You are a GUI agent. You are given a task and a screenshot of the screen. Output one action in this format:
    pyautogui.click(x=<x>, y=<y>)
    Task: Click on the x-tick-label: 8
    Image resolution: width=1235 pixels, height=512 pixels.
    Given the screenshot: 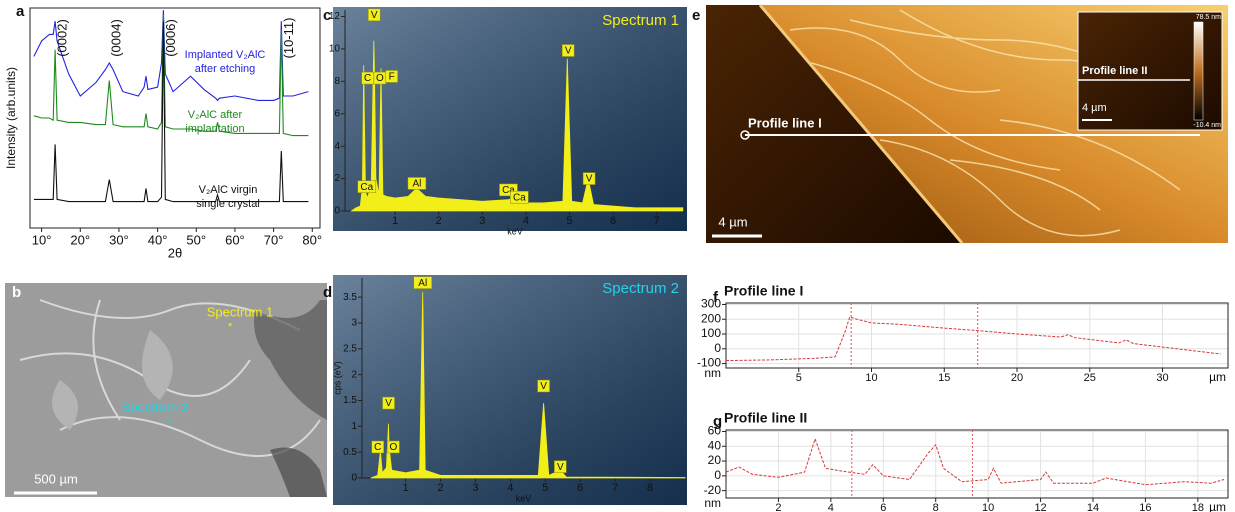 What is the action you would take?
    pyautogui.click(x=936, y=507)
    